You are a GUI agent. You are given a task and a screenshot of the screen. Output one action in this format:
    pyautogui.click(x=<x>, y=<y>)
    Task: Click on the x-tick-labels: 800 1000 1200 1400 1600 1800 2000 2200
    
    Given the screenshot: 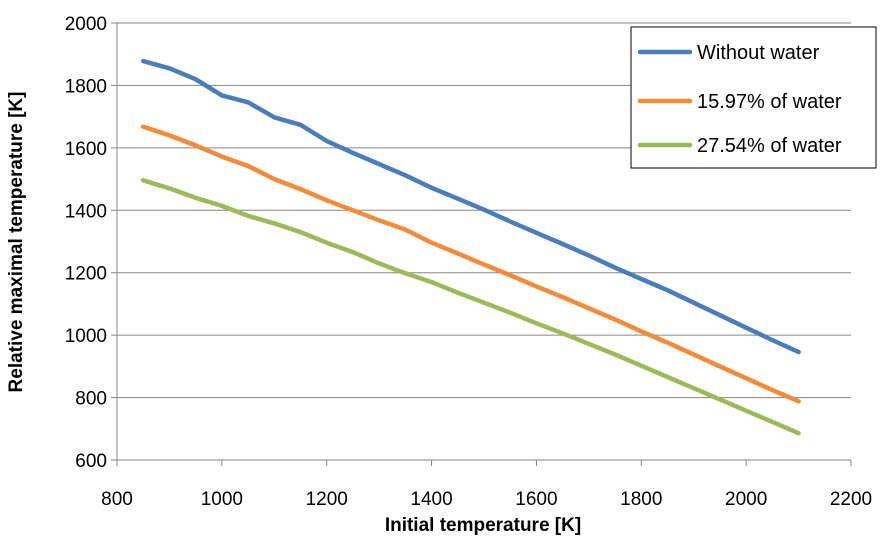 What is the action you would take?
    pyautogui.click(x=486, y=499)
    